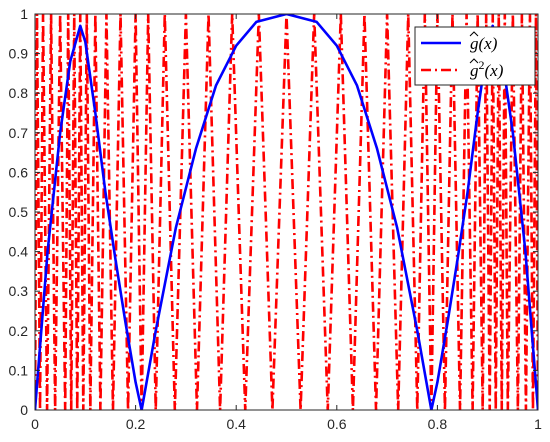 The image size is (550, 442). Describe the element at coordinates (19, 370) in the screenshot. I see `y-tick-label: 0.1` at that location.